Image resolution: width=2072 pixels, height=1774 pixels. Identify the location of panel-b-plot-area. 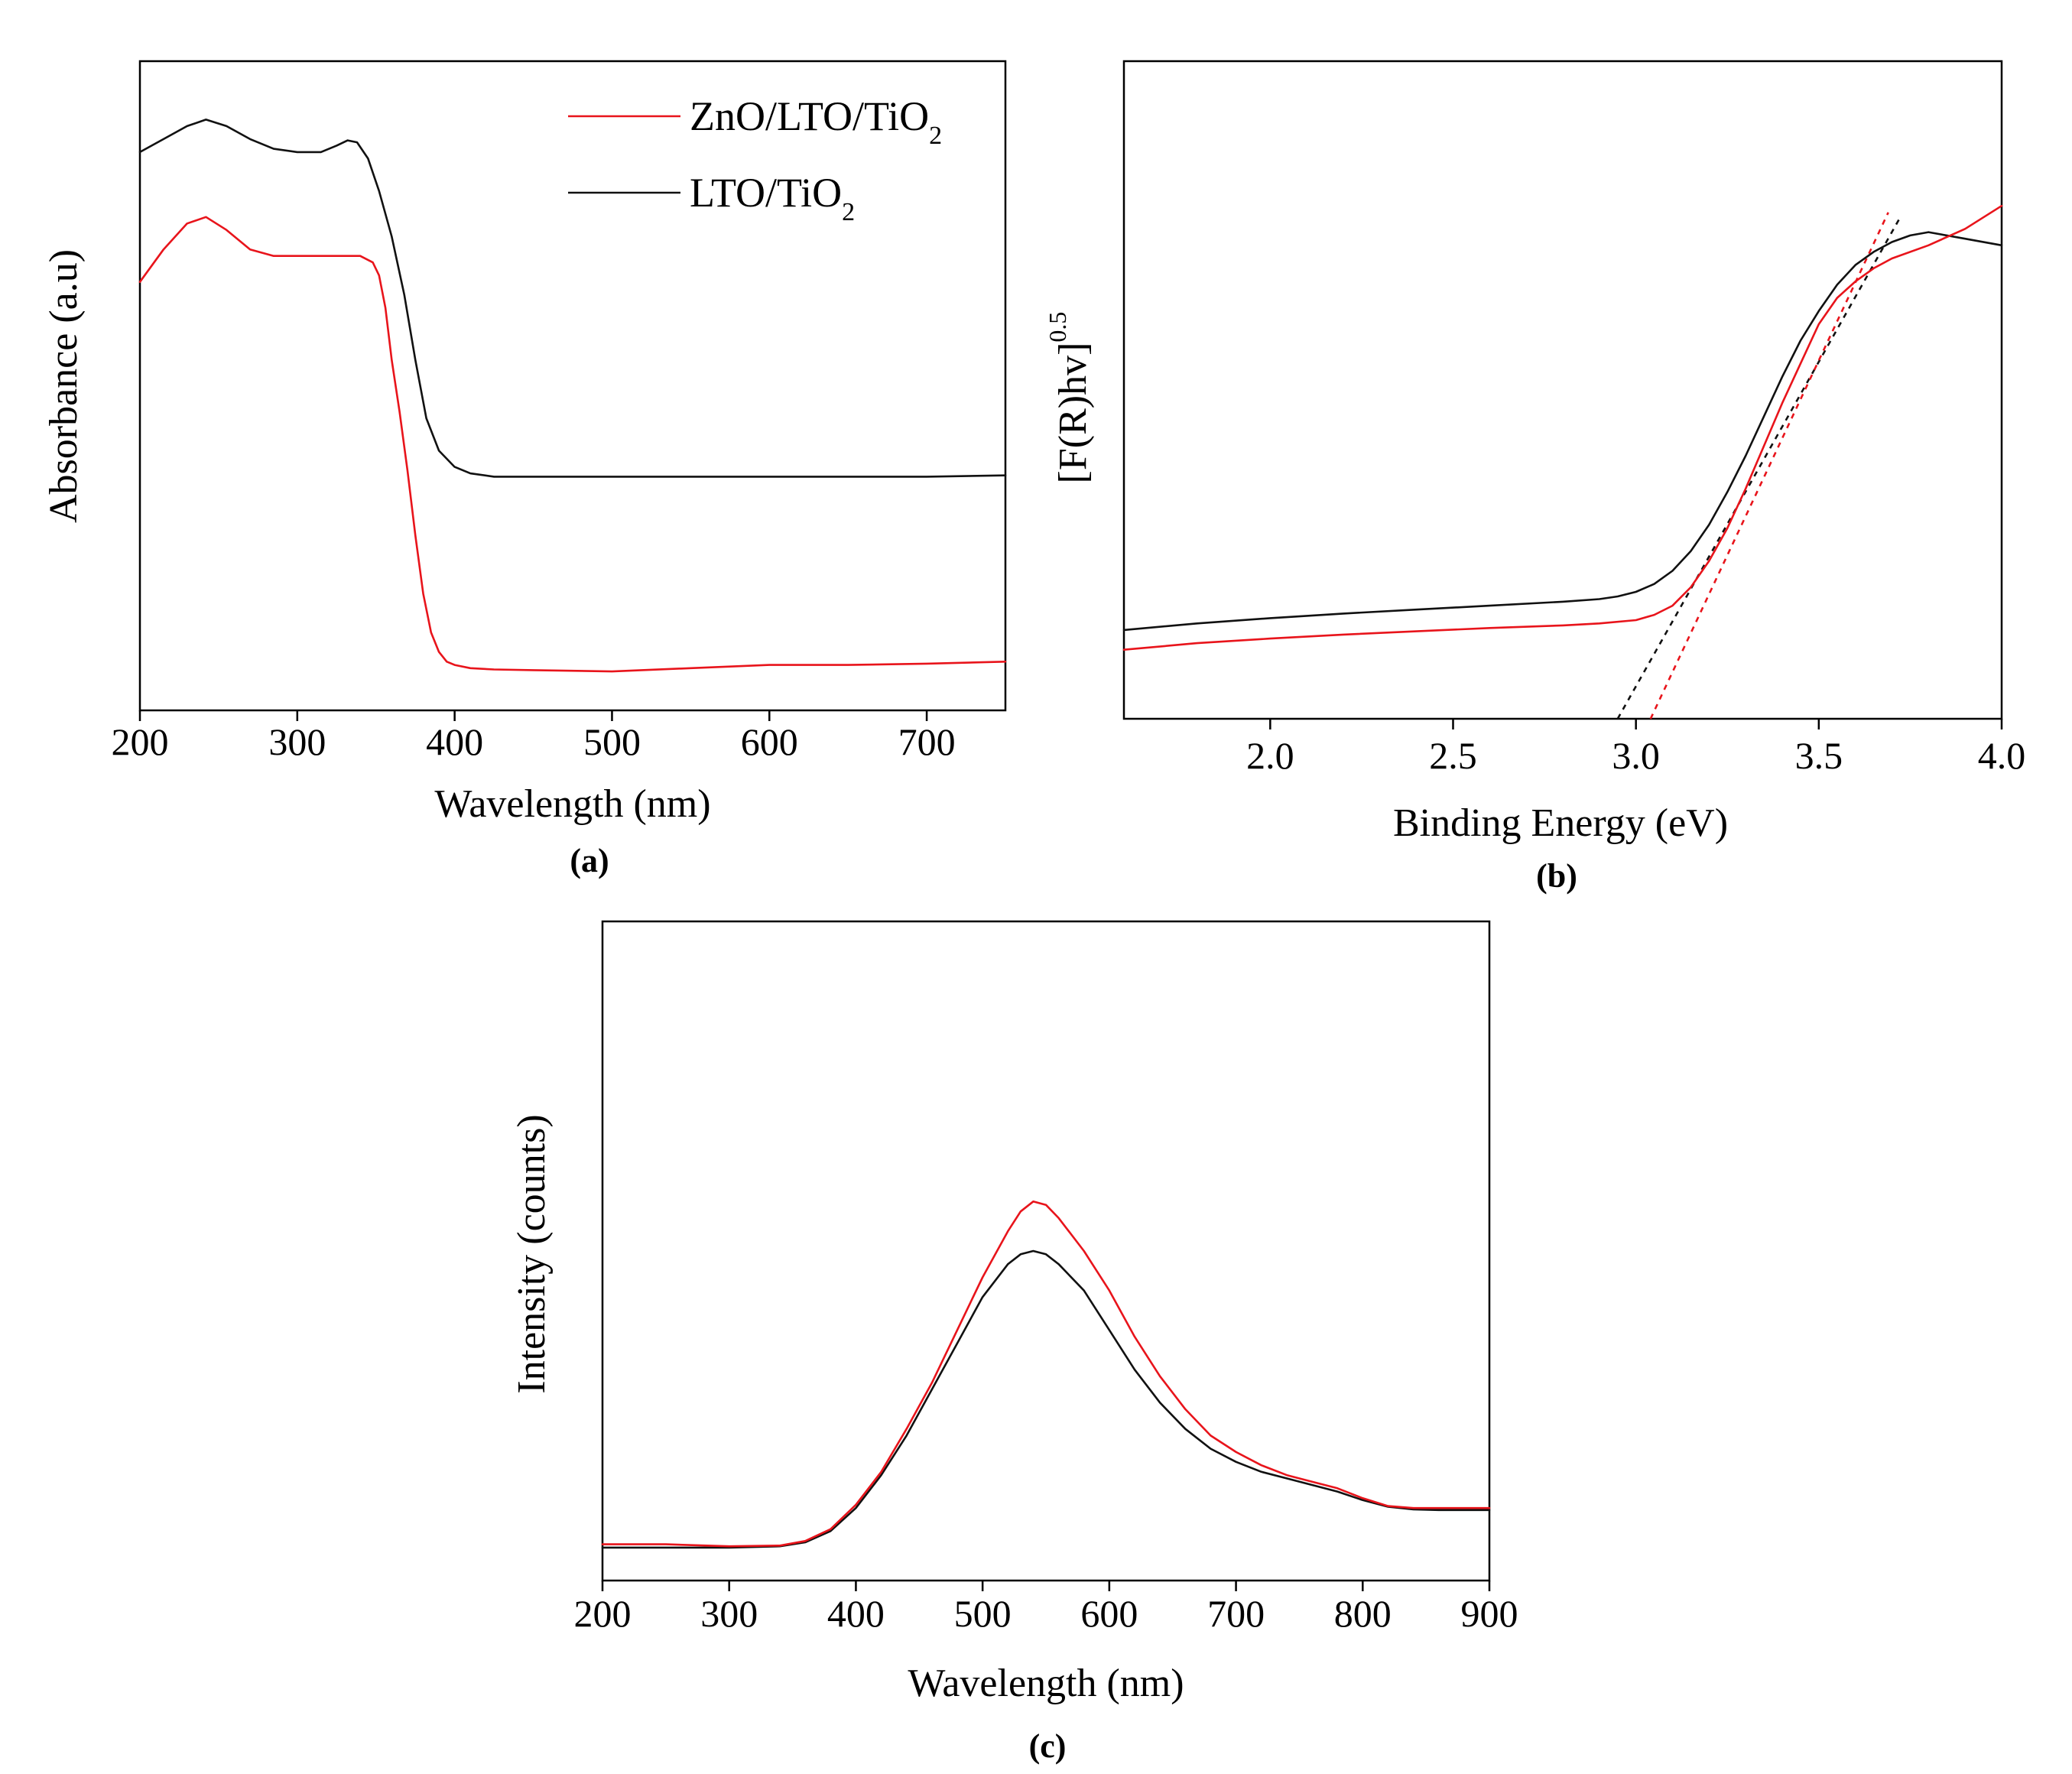
(1562, 462).